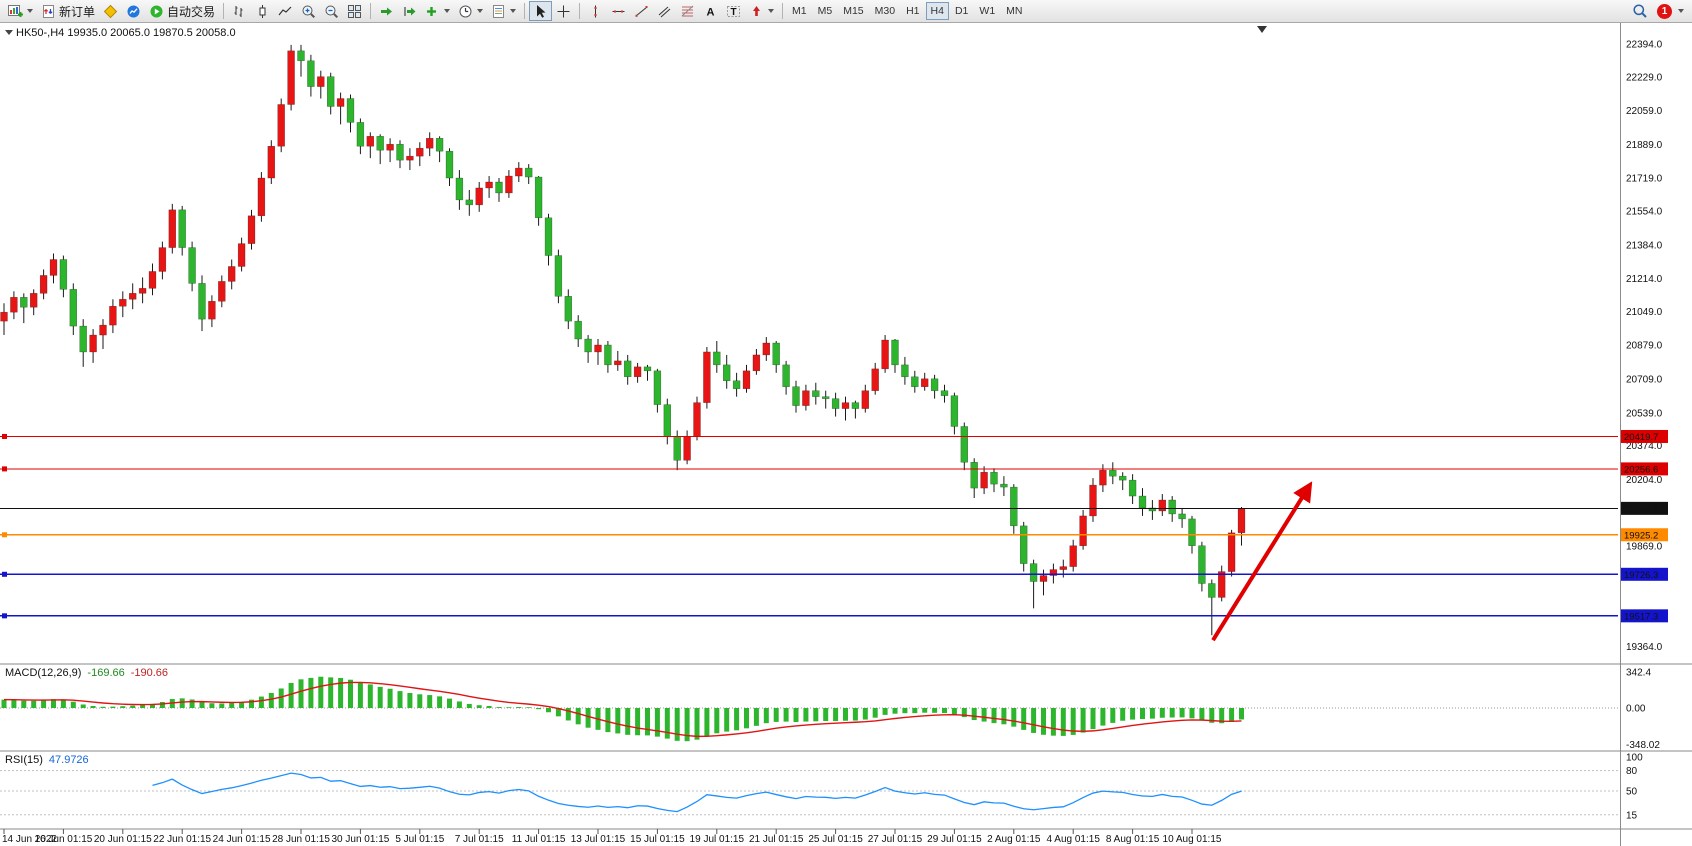  What do you see at coordinates (641, 11) in the screenshot?
I see `trendline-tool-button` at bounding box center [641, 11].